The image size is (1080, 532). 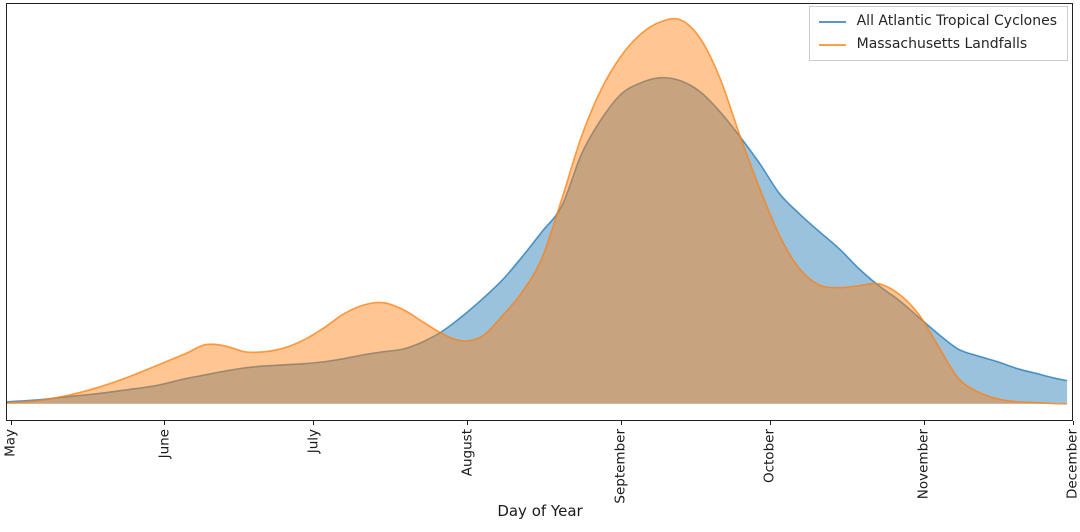 I want to click on x-tick-label-june: June, so click(x=164, y=444).